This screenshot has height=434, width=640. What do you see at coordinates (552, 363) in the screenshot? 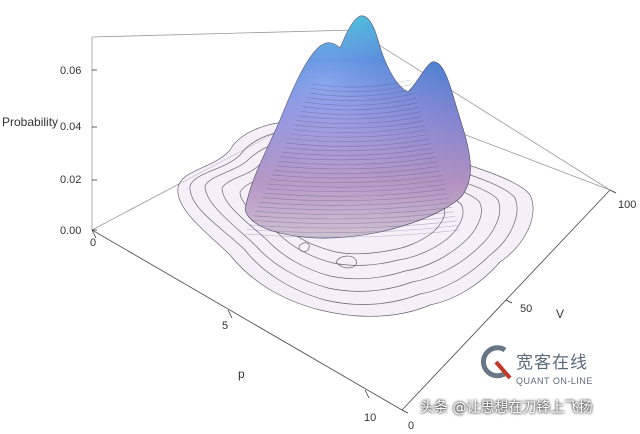
I see `watermark-cn: 宽客在线` at bounding box center [552, 363].